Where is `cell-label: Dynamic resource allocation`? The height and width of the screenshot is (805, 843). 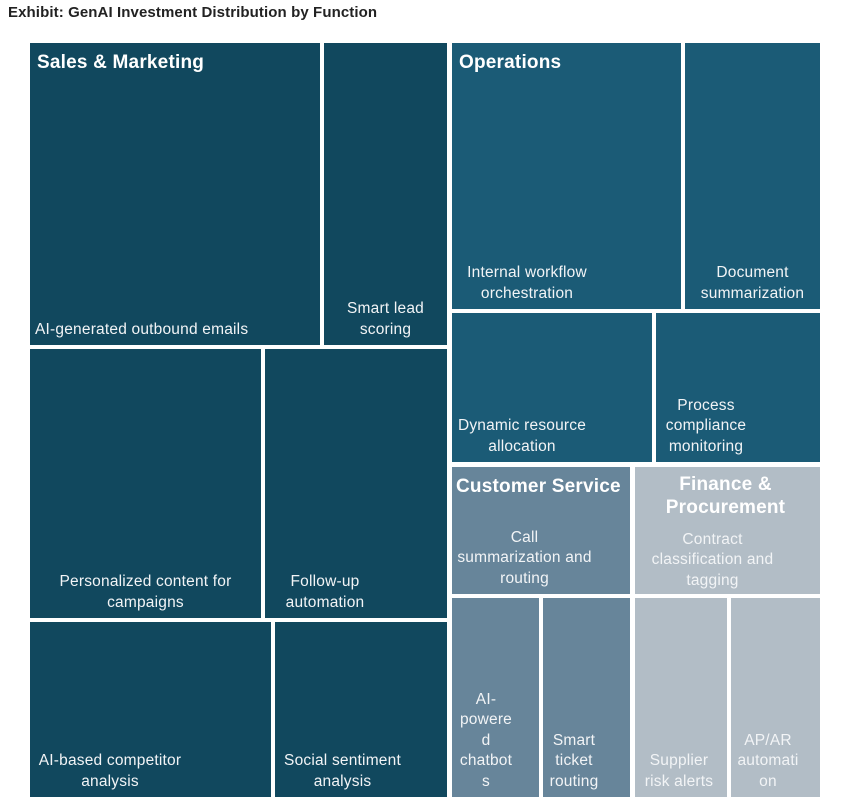
cell-label: Dynamic resource allocation is located at coordinates (522, 436).